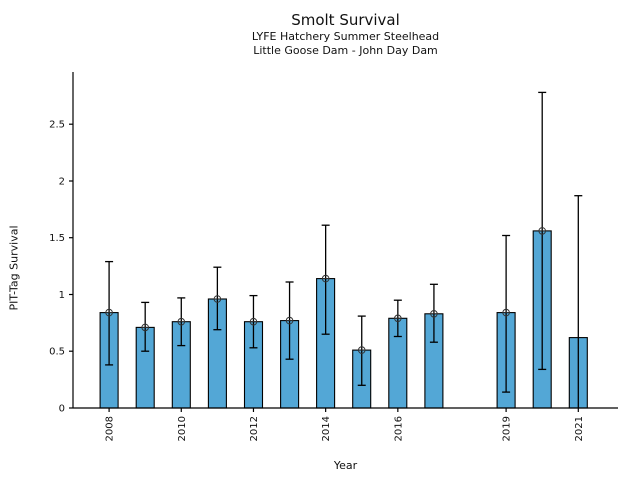 The width and height of the screenshot is (640, 480). I want to click on y-tick-label-0: 0, so click(62, 409).